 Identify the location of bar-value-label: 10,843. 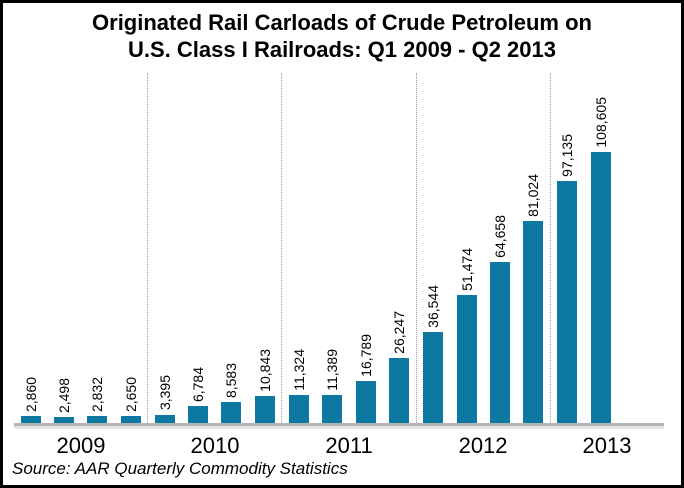
(264, 370).